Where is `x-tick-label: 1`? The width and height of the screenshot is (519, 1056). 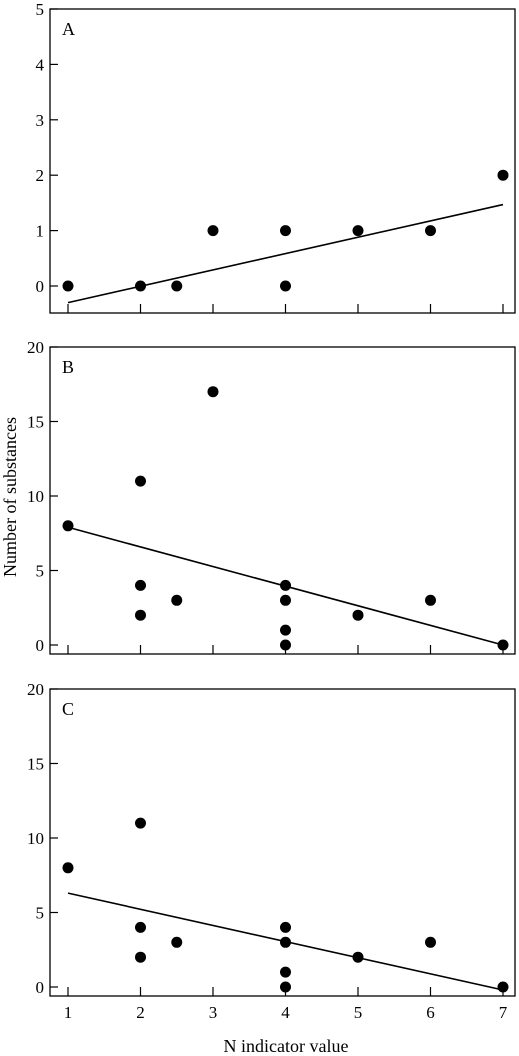 x-tick-label: 1 is located at coordinates (68, 1012).